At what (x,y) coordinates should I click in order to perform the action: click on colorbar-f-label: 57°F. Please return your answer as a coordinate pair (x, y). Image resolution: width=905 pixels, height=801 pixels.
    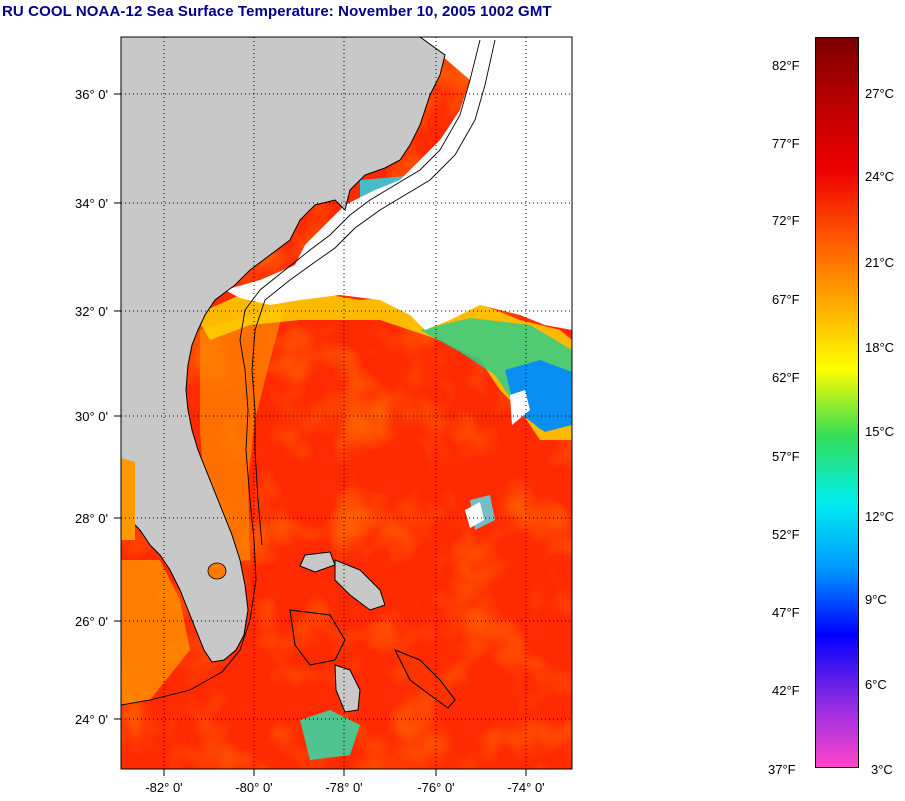
    Looking at the image, I should click on (786, 456).